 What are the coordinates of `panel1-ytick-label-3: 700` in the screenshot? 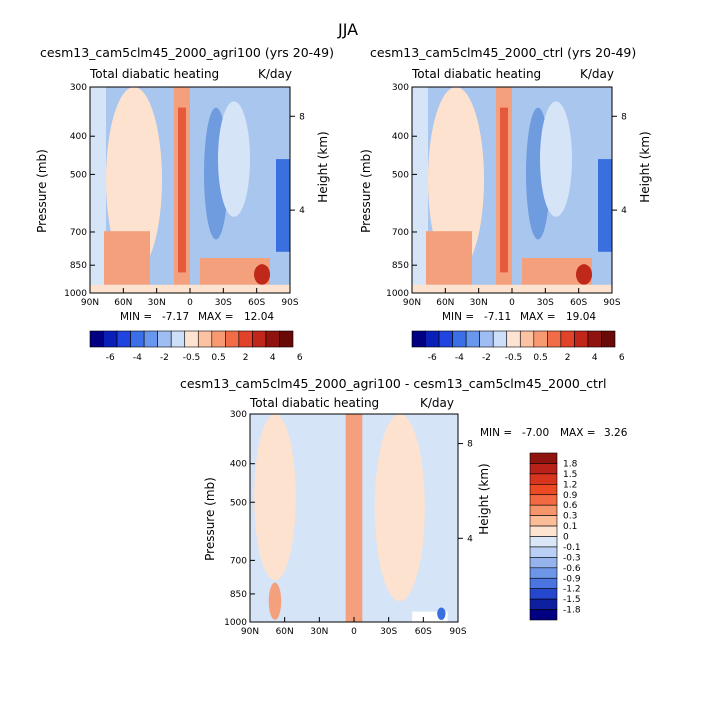 It's located at (78, 233).